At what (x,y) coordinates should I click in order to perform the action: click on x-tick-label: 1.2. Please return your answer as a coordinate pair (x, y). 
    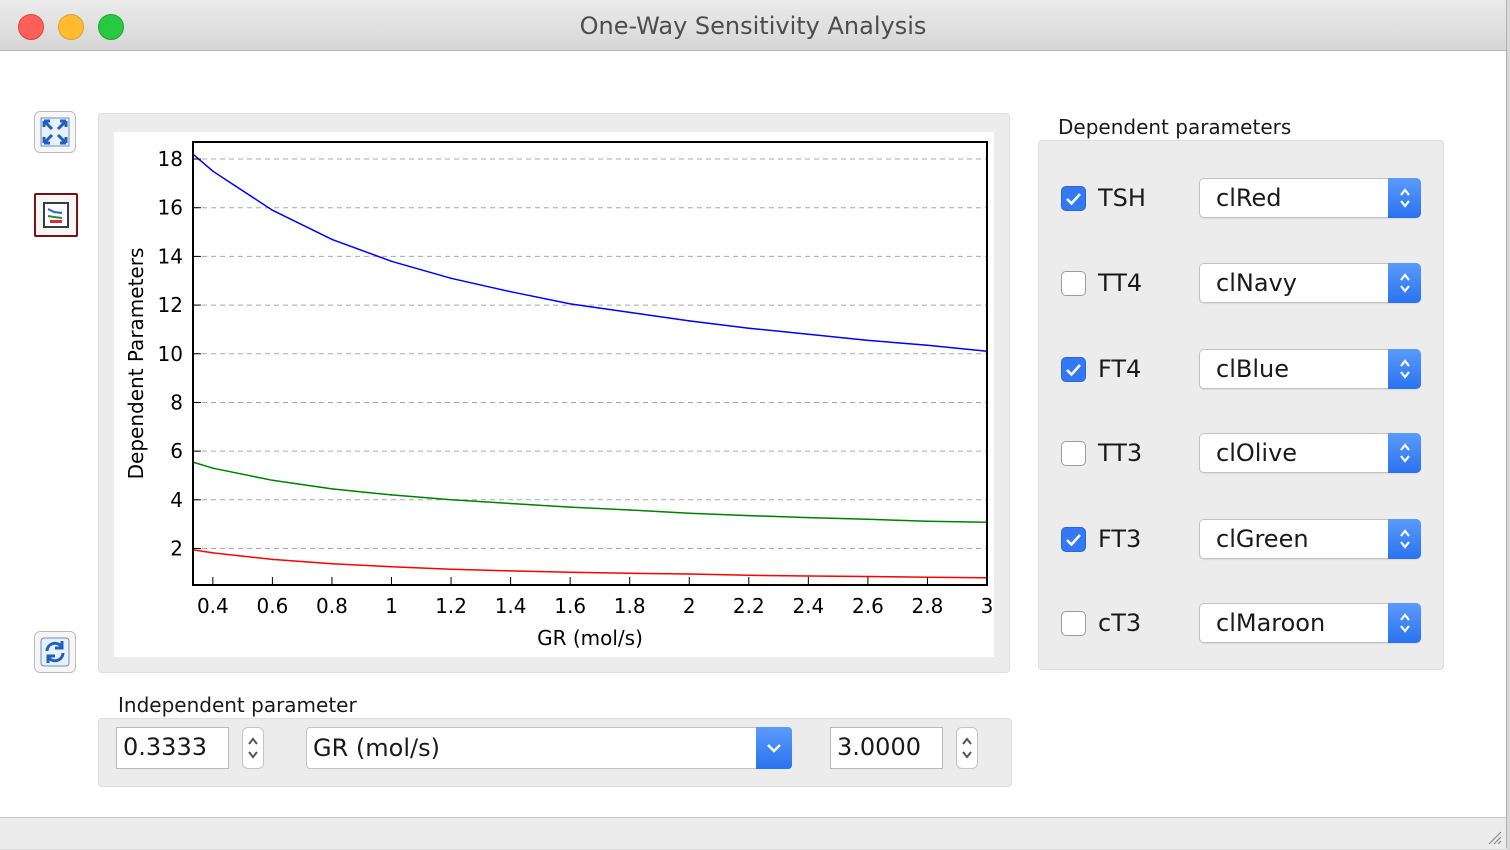
    Looking at the image, I should click on (451, 606).